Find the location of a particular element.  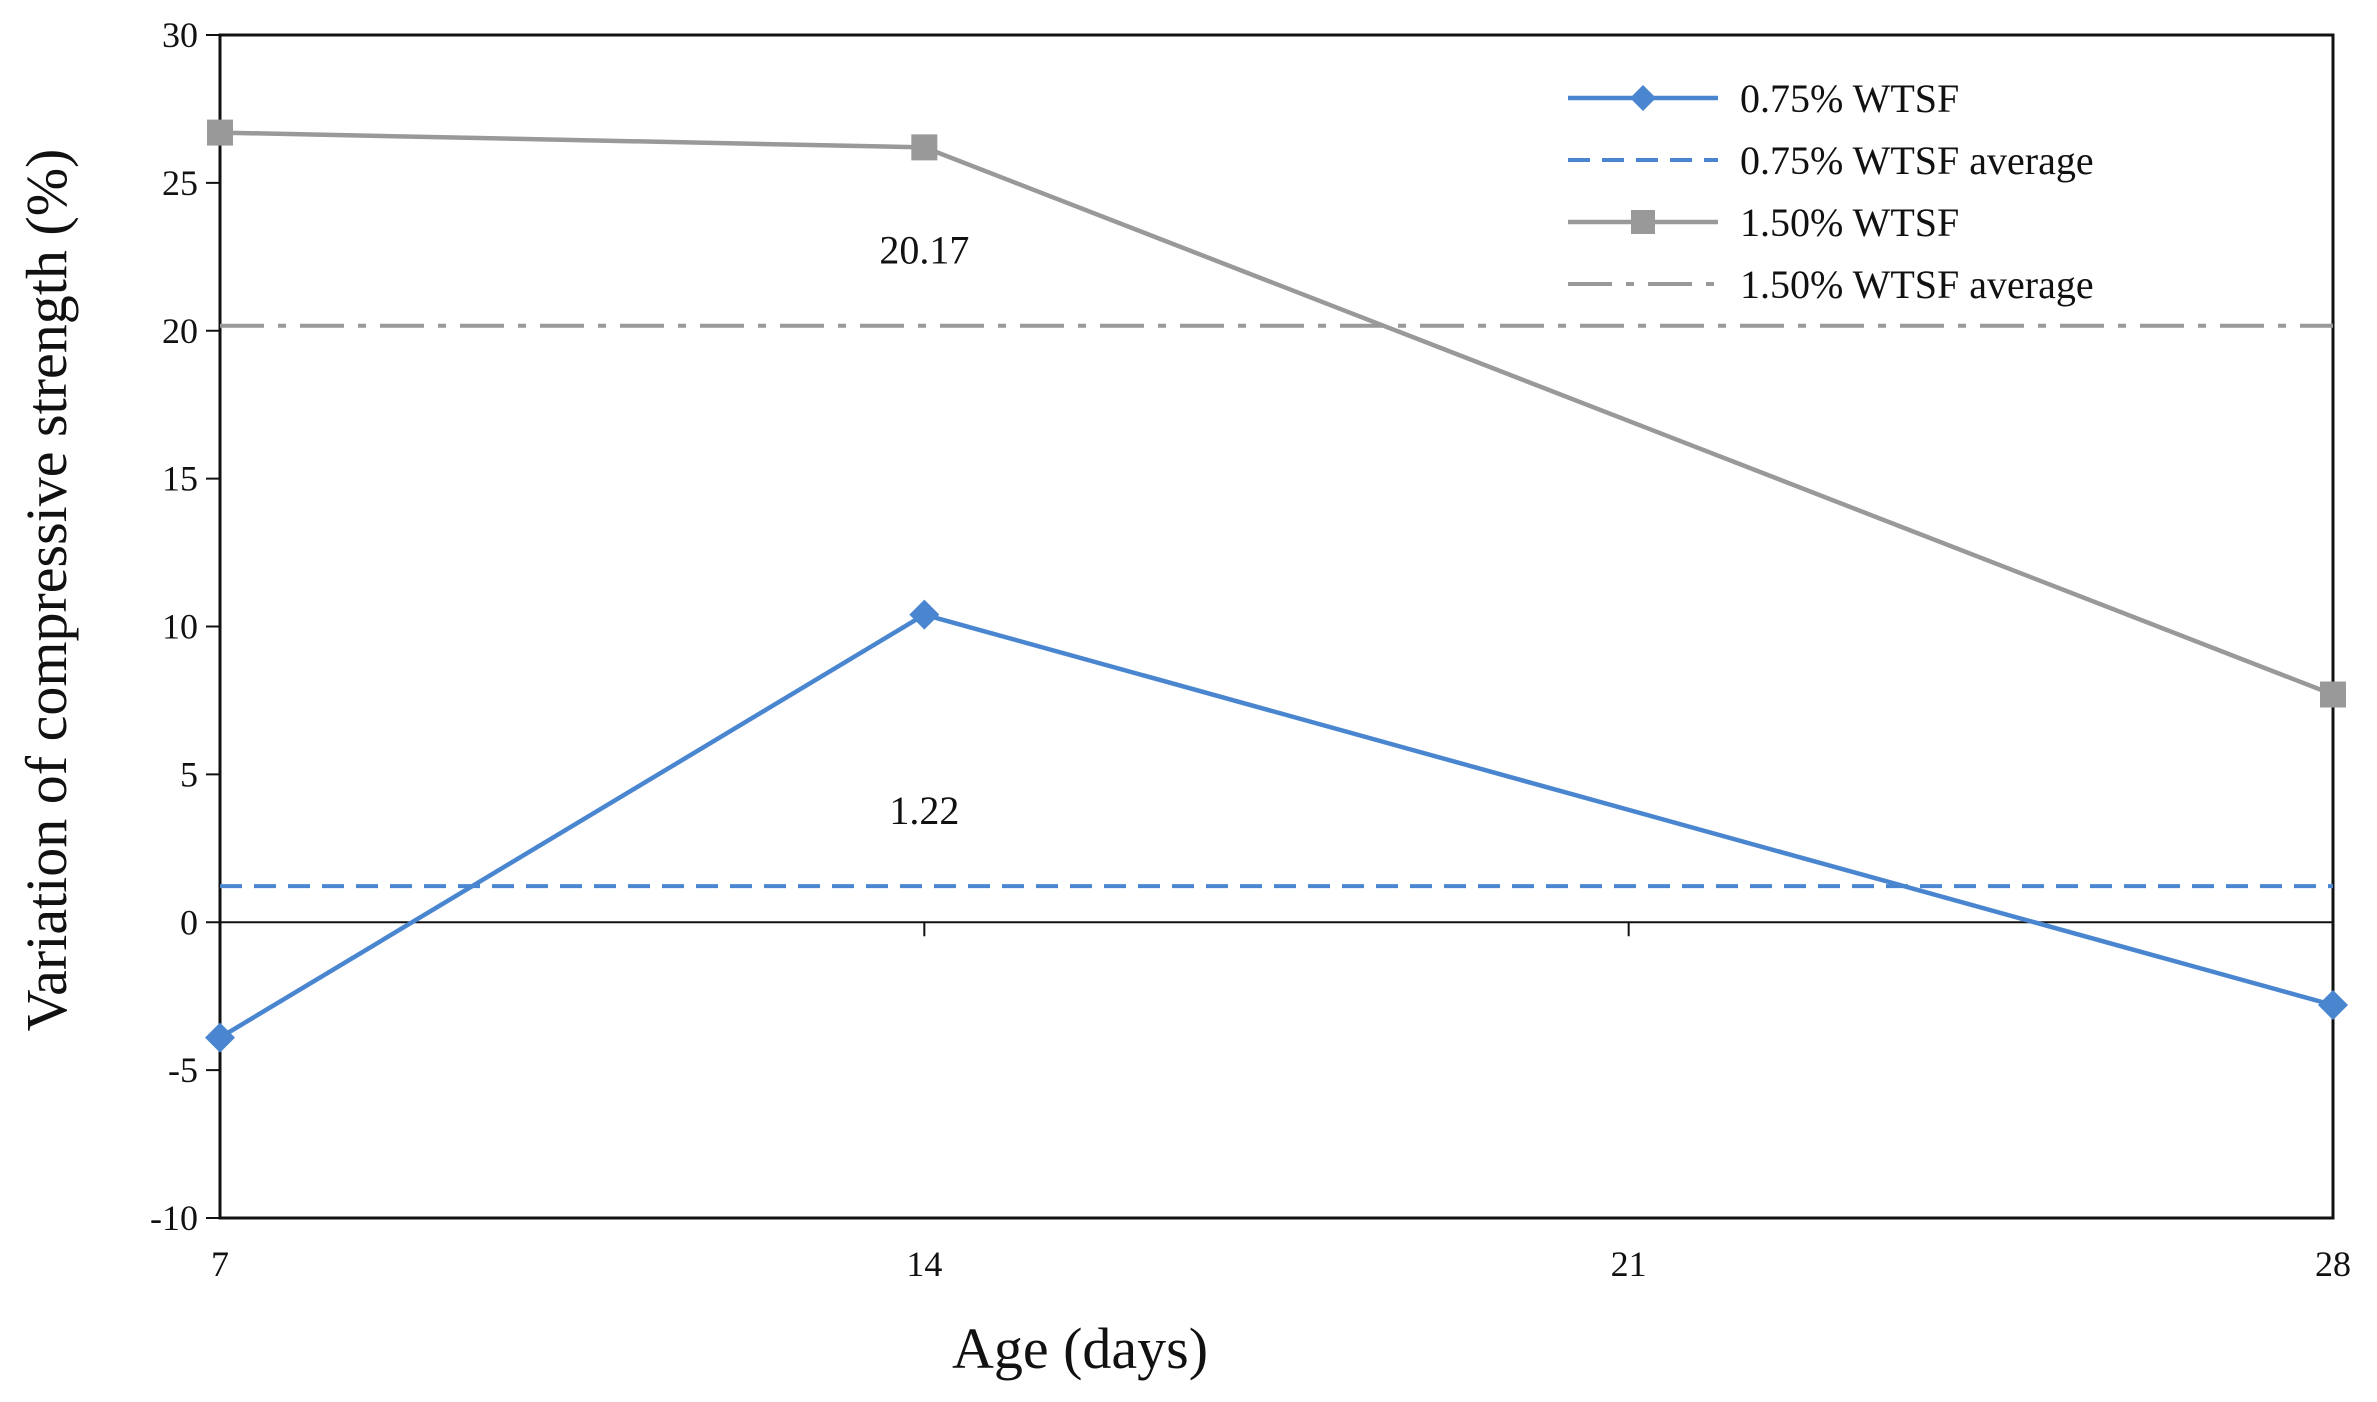

x-axis-title: Age (days) is located at coordinates (1080, 1348).